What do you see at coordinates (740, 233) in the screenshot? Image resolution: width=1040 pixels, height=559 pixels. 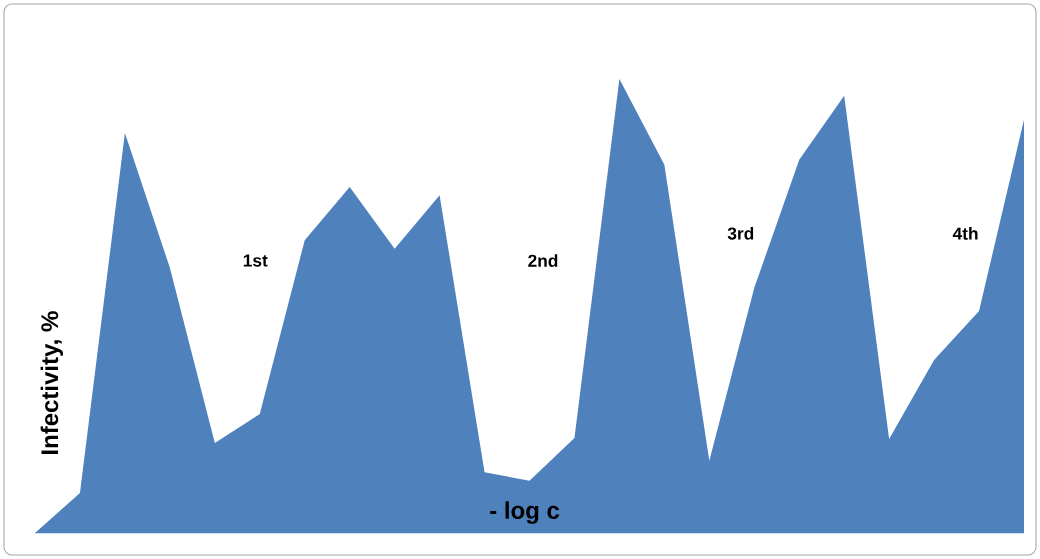 I see `annotation: 3rd` at bounding box center [740, 233].